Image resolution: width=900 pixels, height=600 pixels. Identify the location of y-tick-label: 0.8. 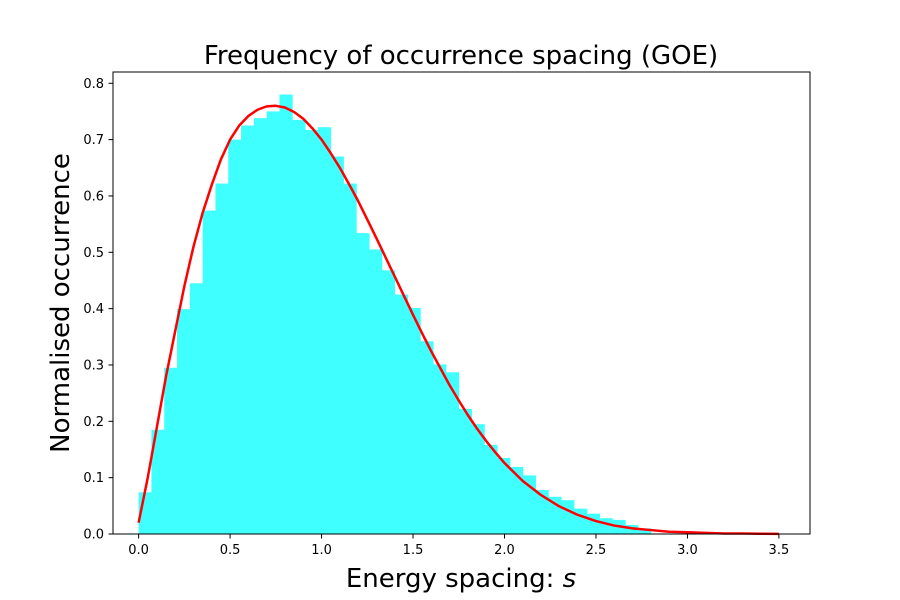
(93, 84).